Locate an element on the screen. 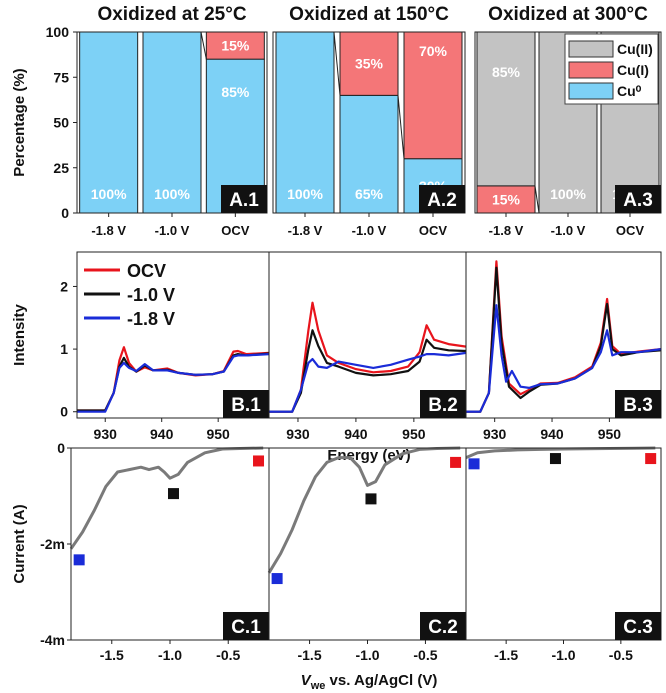  bar-Cu(I)-OCV is located at coordinates (433, 95).